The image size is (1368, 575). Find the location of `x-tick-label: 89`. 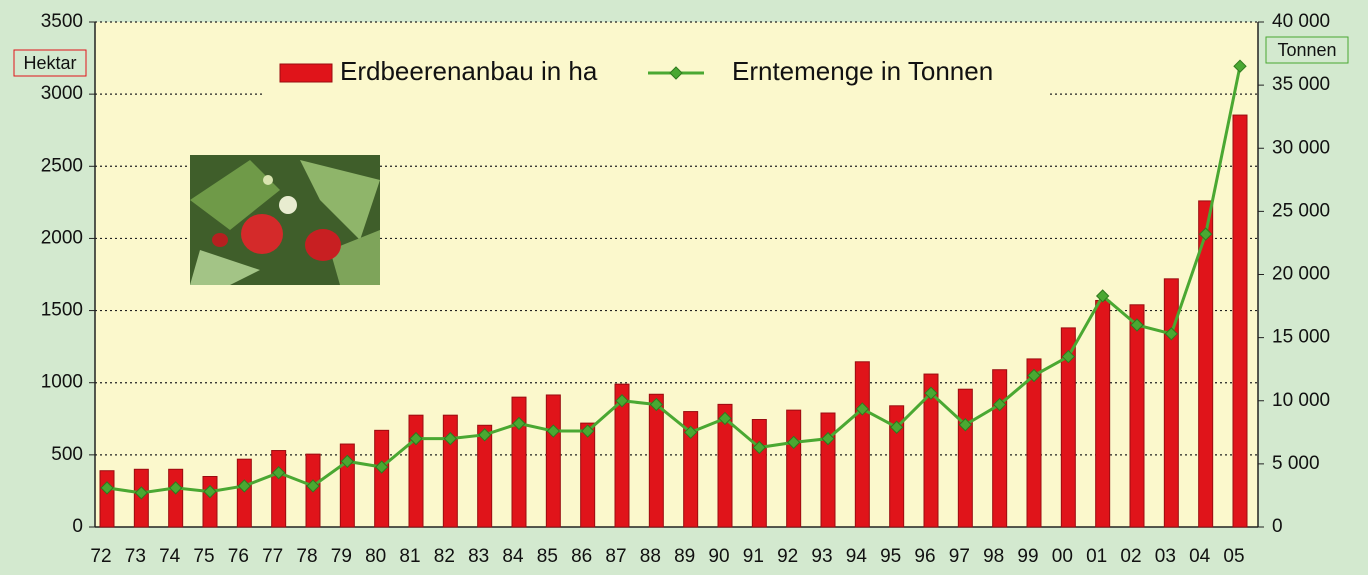

x-tick-label: 89 is located at coordinates (684, 556).